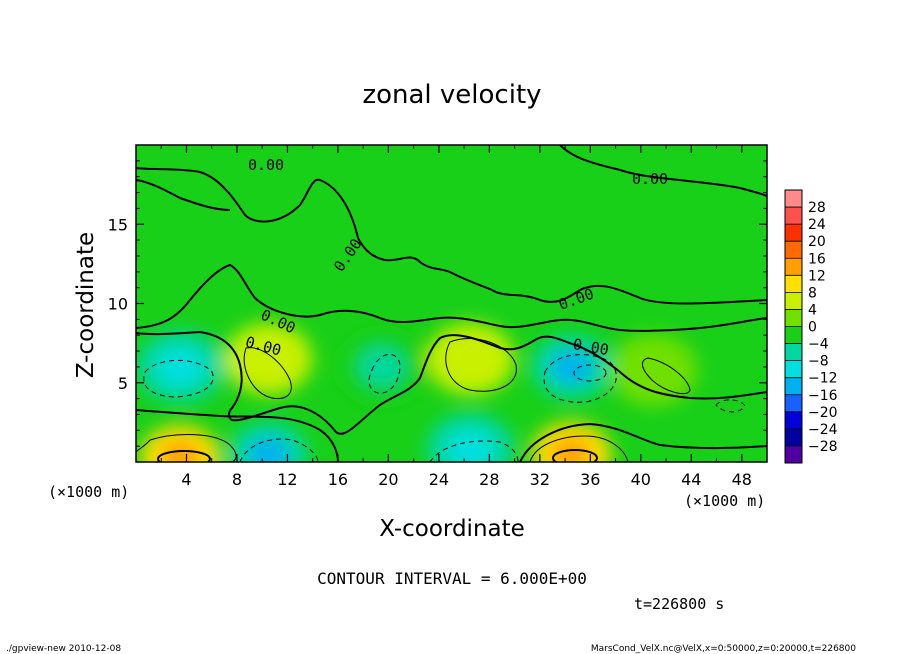 The height and width of the screenshot is (654, 904). Describe the element at coordinates (724, 501) in the screenshot. I see `x-unit-right: (×1000 m)` at that location.